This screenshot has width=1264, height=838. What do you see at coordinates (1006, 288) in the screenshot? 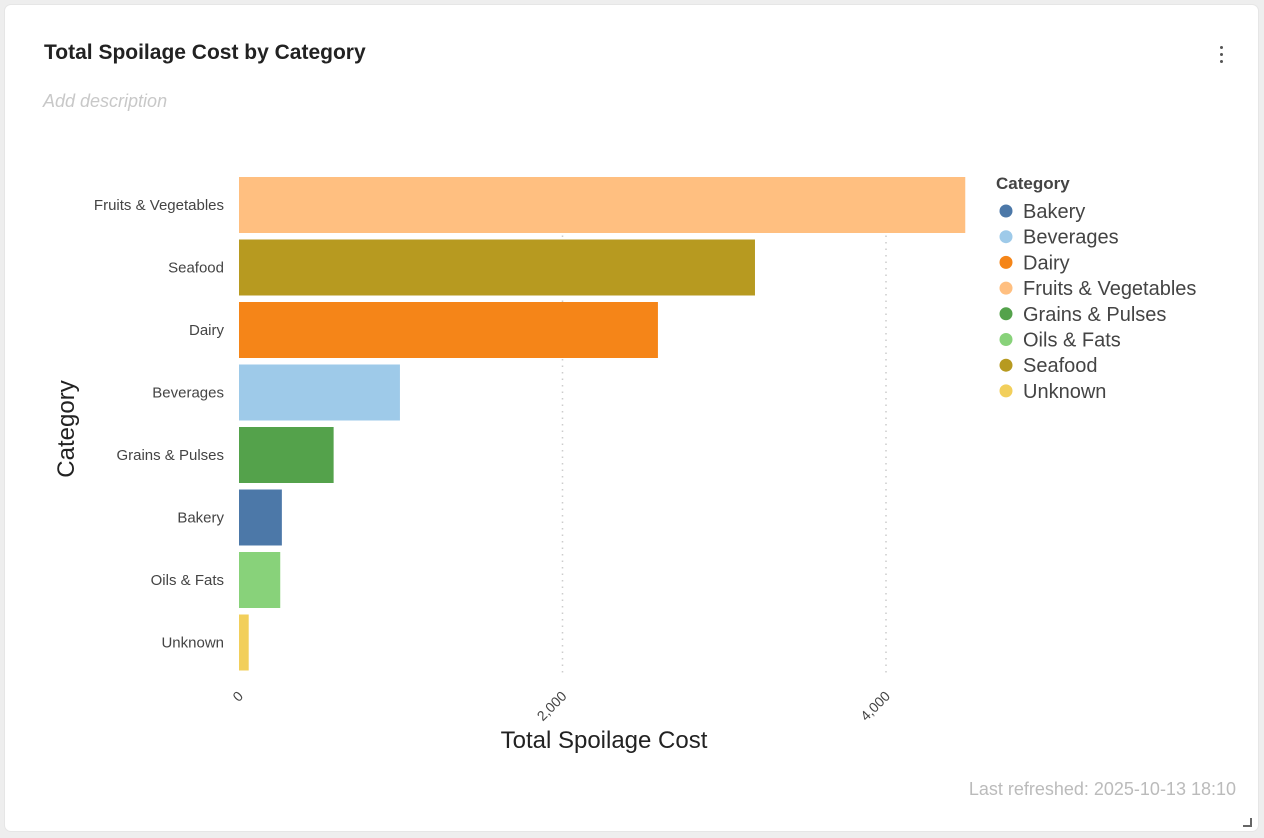
I see `legend-swatch-fruits-vegetables` at bounding box center [1006, 288].